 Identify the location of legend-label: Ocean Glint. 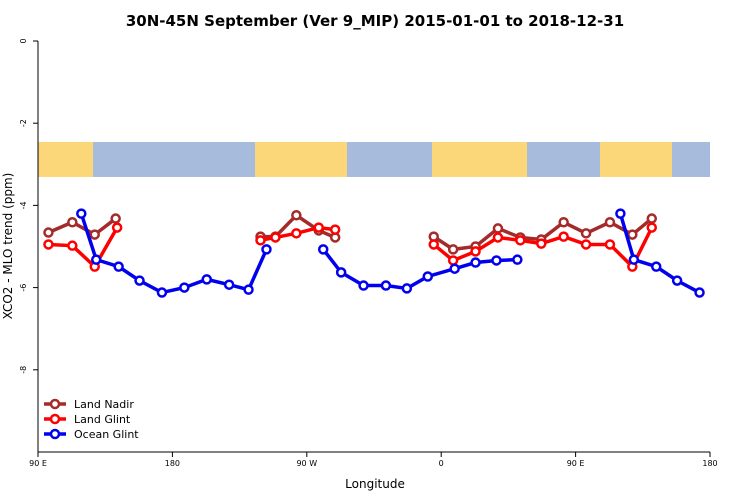
(106, 434).